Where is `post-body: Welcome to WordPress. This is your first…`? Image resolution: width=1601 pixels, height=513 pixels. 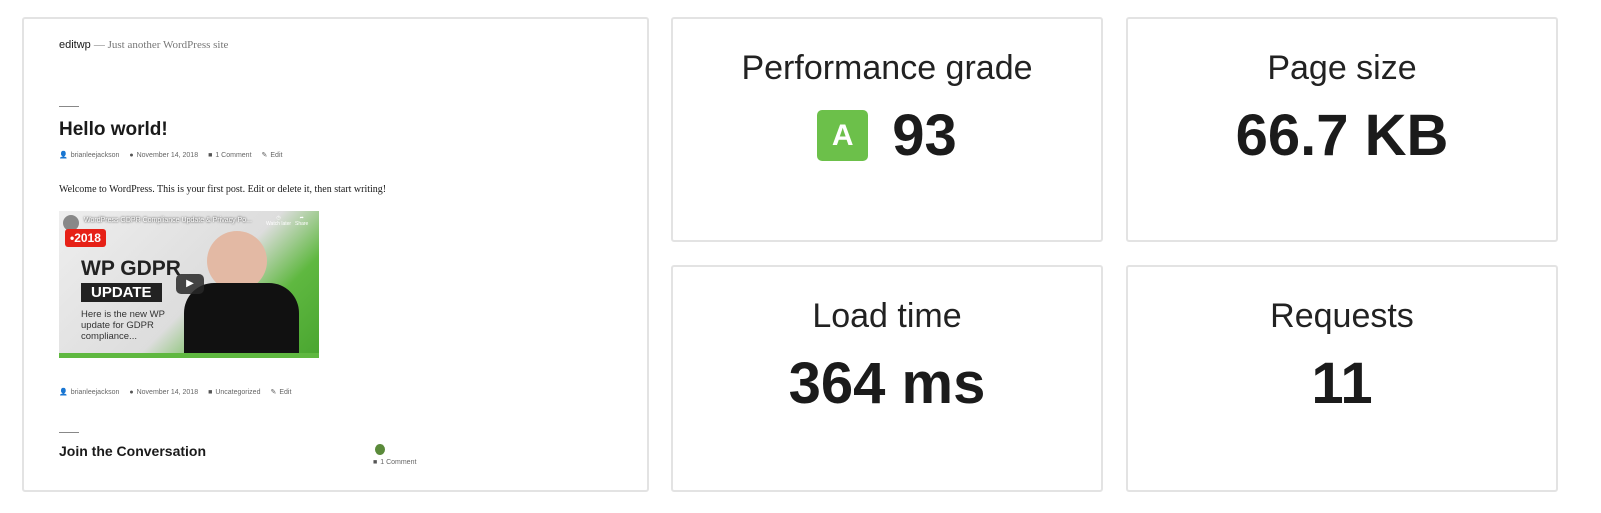
post-body: Welcome to WordPress. This is your first… is located at coordinates (223, 189).